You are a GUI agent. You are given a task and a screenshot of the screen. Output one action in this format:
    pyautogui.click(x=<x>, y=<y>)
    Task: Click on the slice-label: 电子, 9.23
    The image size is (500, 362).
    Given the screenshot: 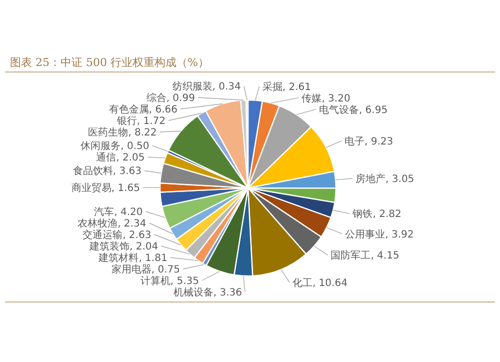 What is the action you would take?
    pyautogui.click(x=369, y=141)
    